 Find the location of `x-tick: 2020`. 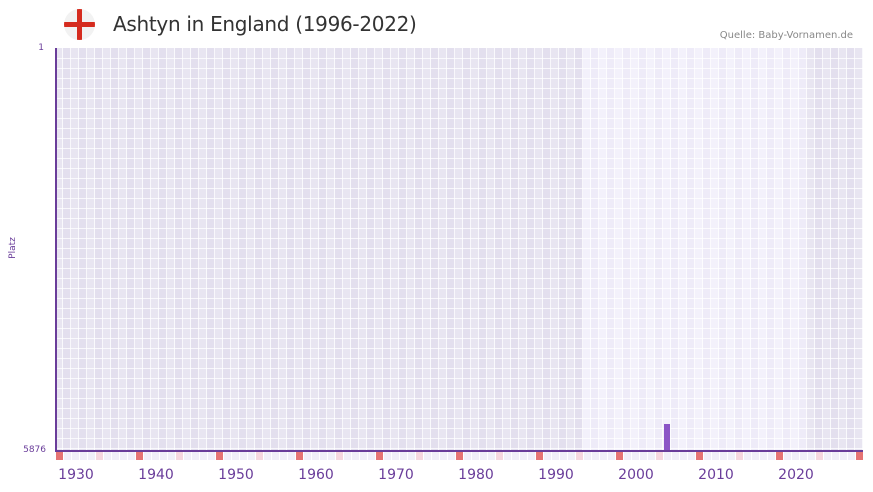

x-tick: 2020 is located at coordinates (796, 475).